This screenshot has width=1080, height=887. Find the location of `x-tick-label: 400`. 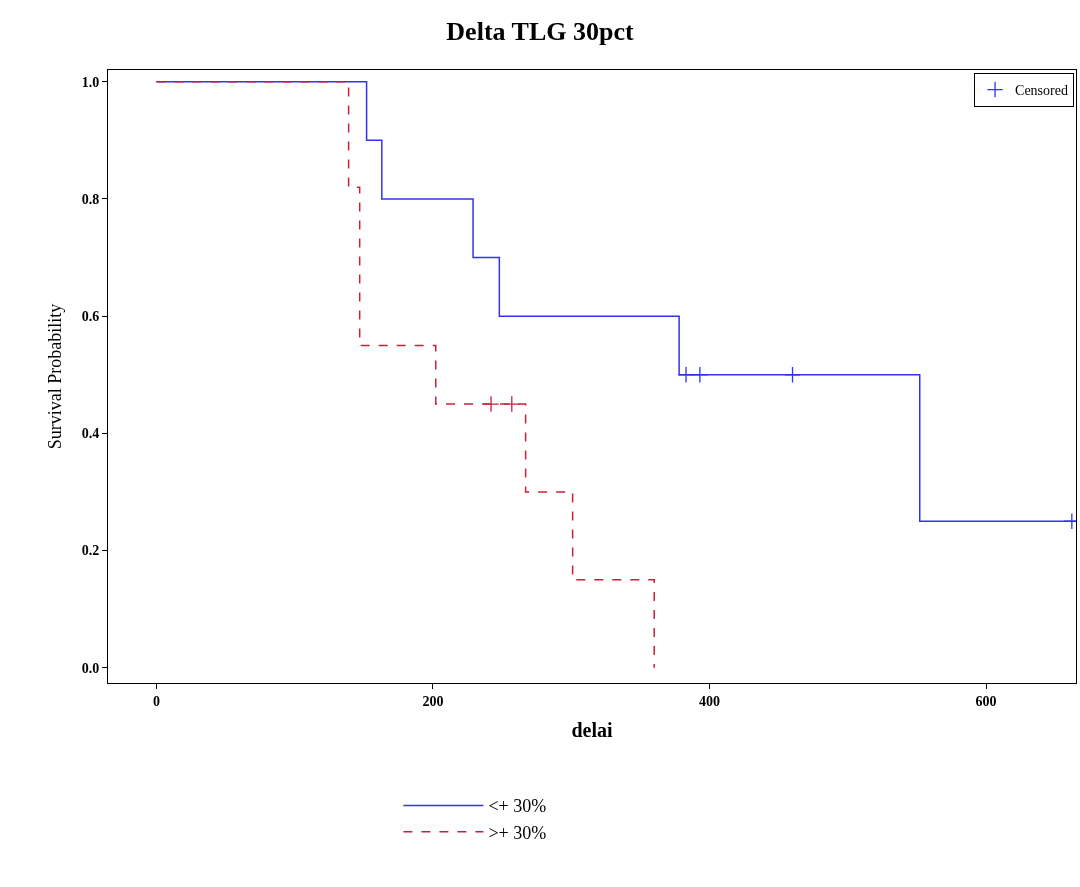

x-tick-label: 400 is located at coordinates (710, 701).